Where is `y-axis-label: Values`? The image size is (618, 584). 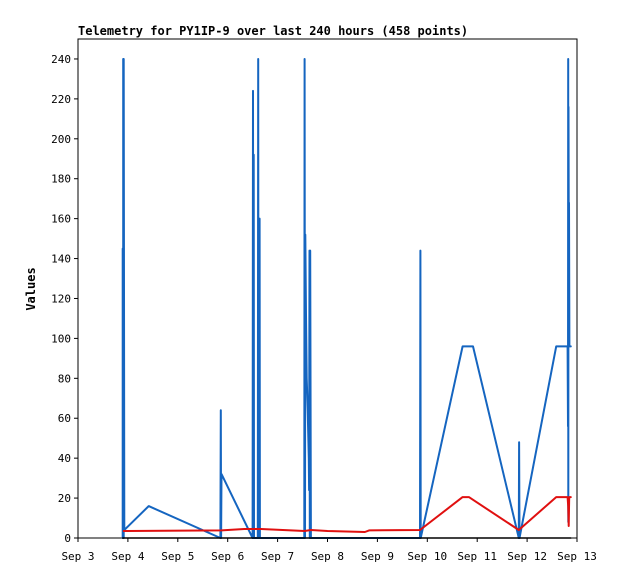
y-axis-label: Values is located at coordinates (31, 288).